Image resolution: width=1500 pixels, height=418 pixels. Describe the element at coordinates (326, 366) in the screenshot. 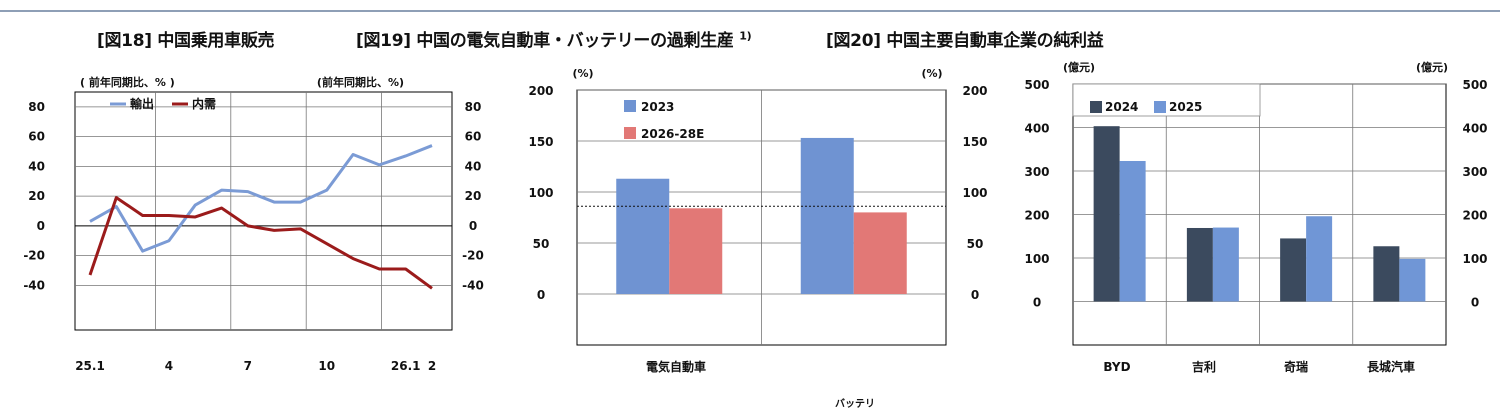

I see `x-tick-label: 10` at that location.